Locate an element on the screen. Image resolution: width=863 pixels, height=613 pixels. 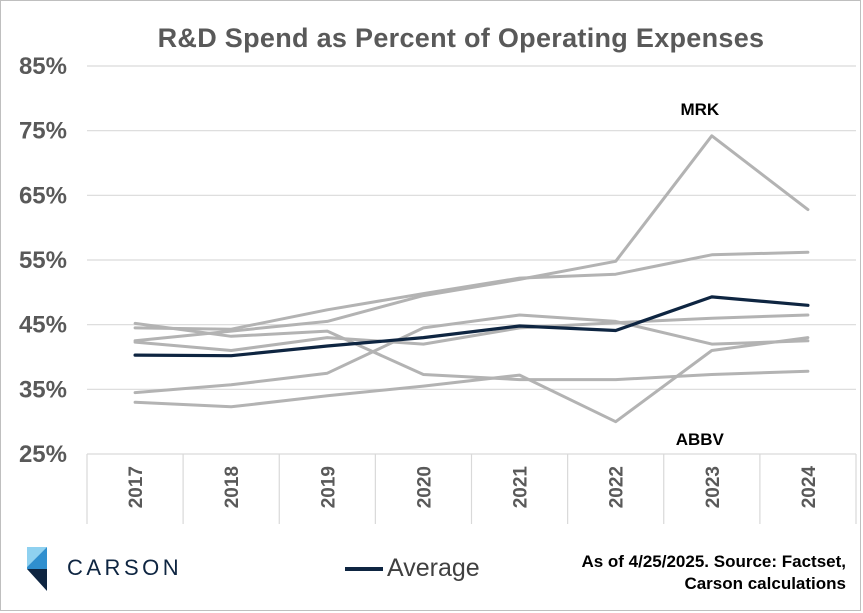
carson-logo-icon is located at coordinates (37, 569).